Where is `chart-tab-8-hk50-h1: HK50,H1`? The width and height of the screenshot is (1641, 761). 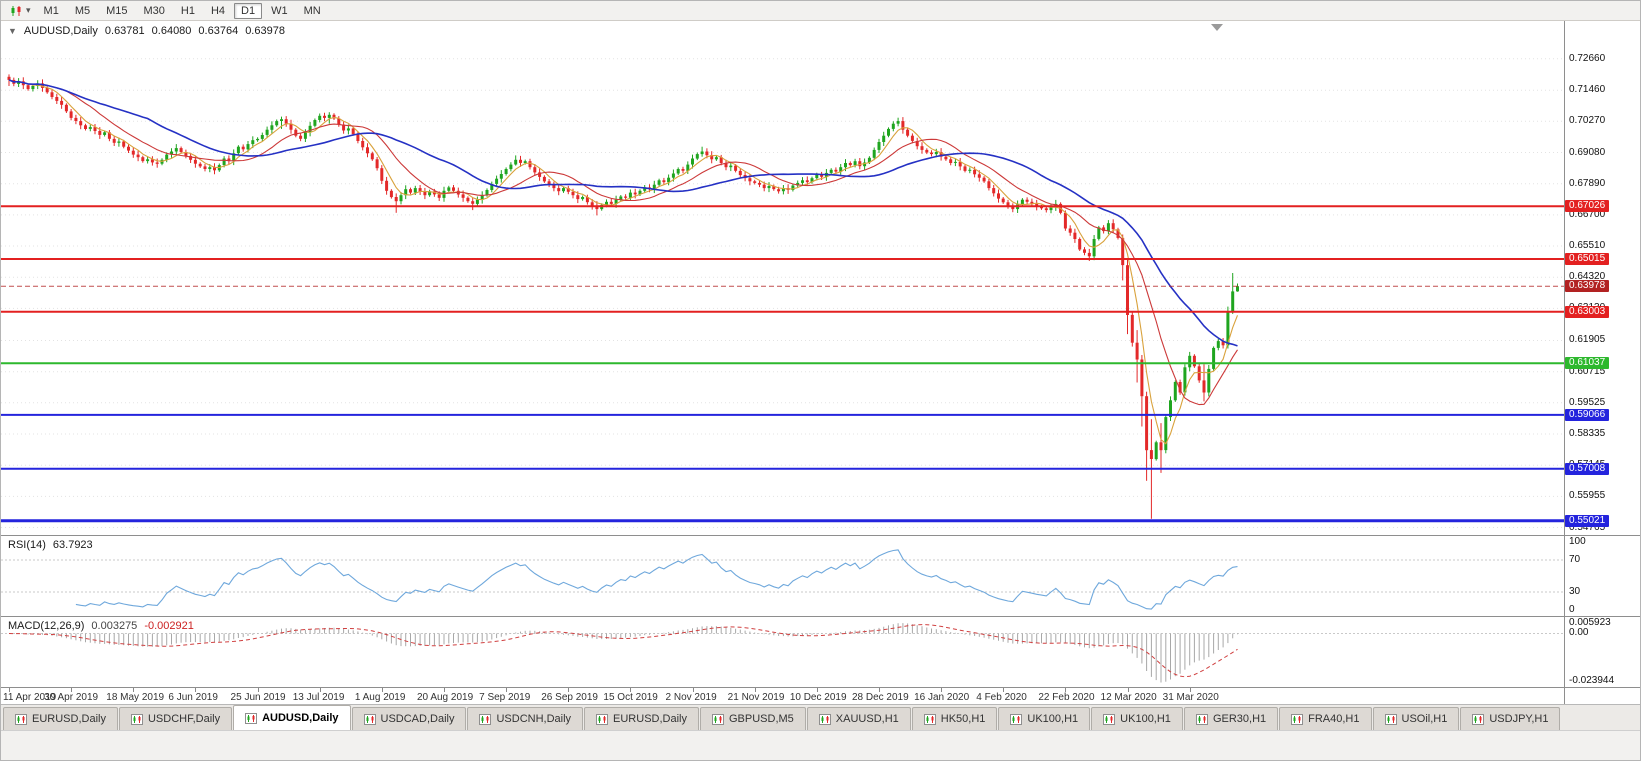
chart-tab-8-hk50-h1: HK50,H1 is located at coordinates (954, 718).